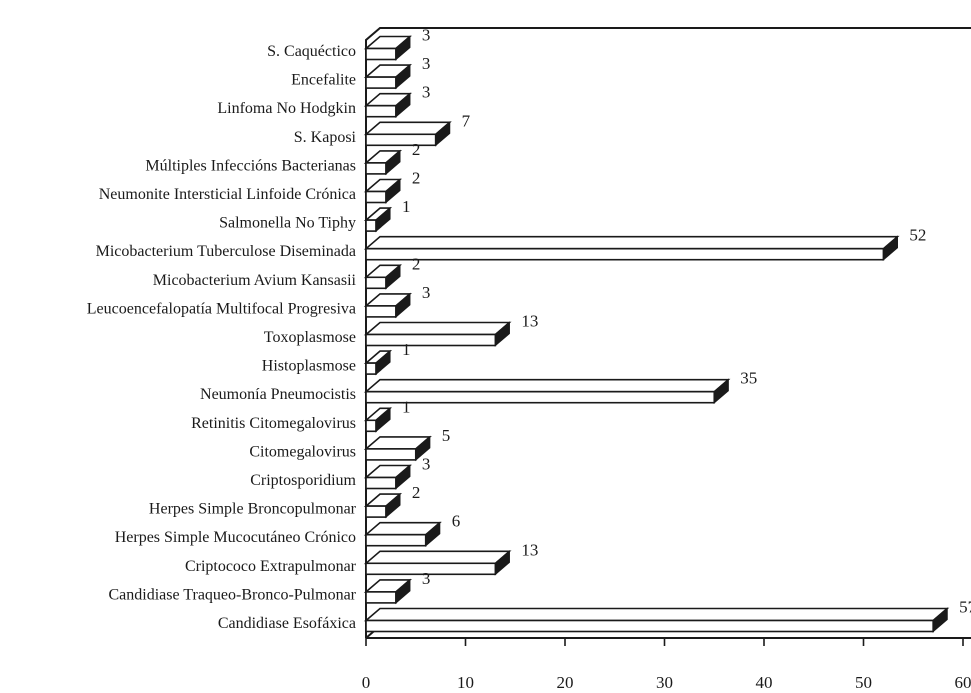 Image resolution: width=971 pixels, height=693 pixels. Describe the element at coordinates (226, 251) in the screenshot. I see `category-label: Micobacterium Tuberculose Diseminada` at that location.